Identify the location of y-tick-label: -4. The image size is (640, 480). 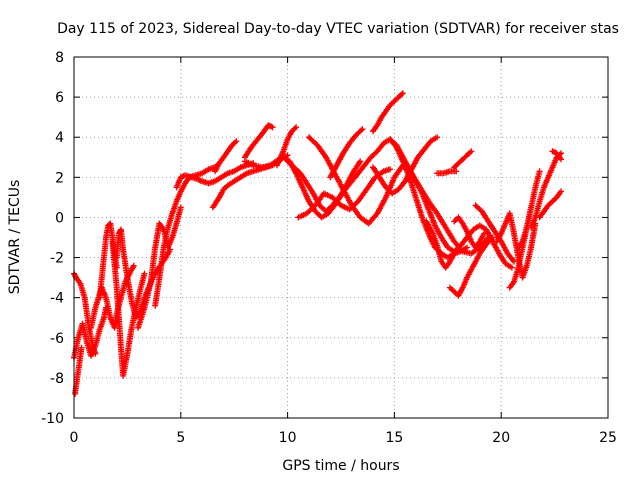
(57, 299).